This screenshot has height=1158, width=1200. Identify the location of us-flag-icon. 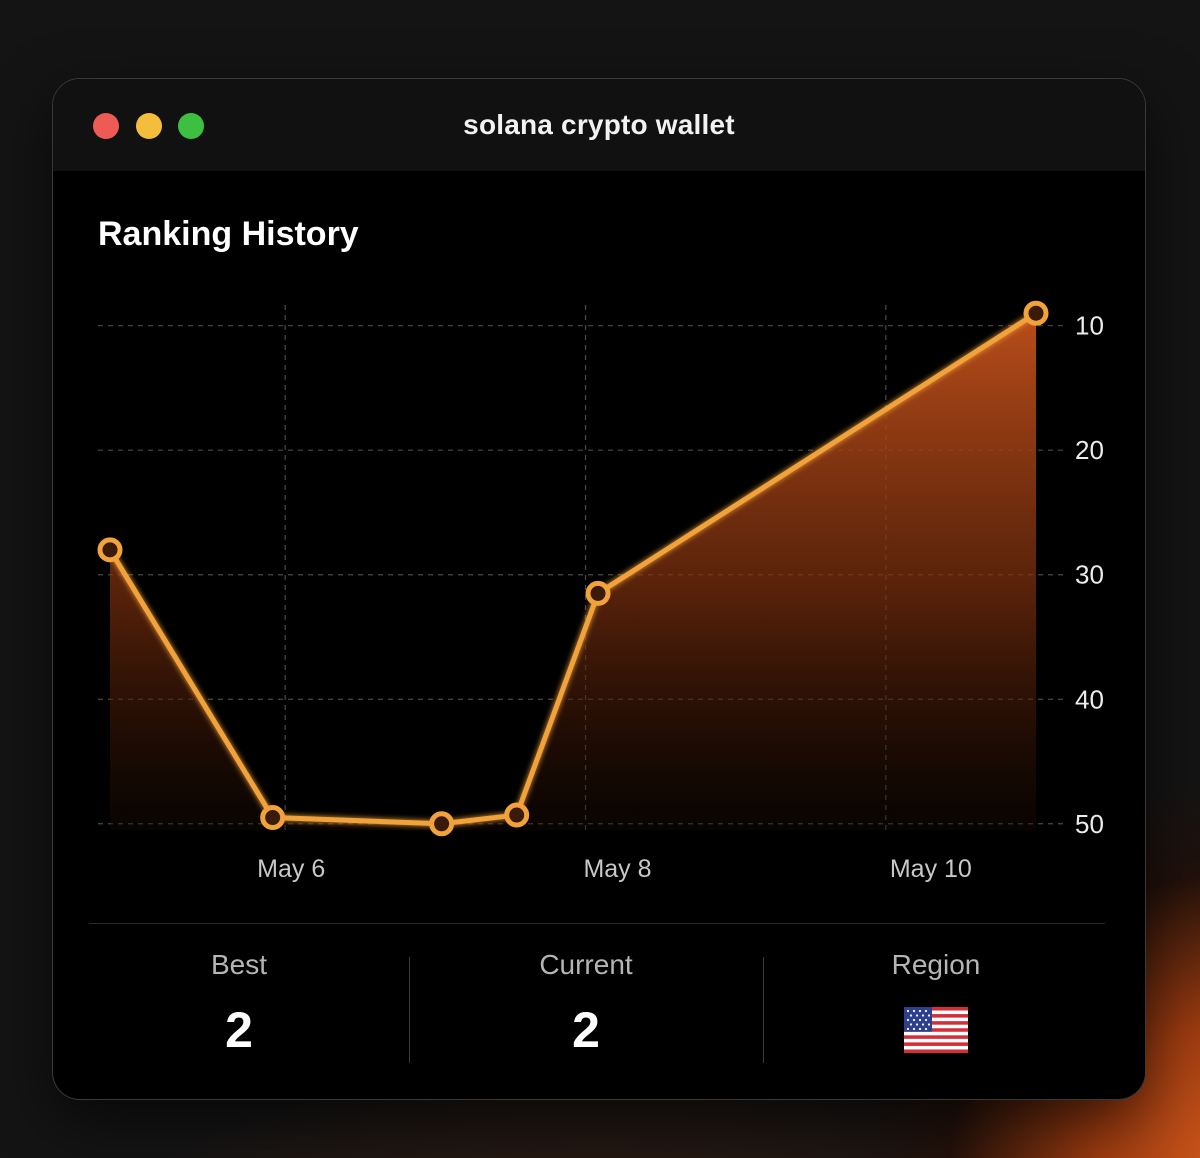
(936, 1030).